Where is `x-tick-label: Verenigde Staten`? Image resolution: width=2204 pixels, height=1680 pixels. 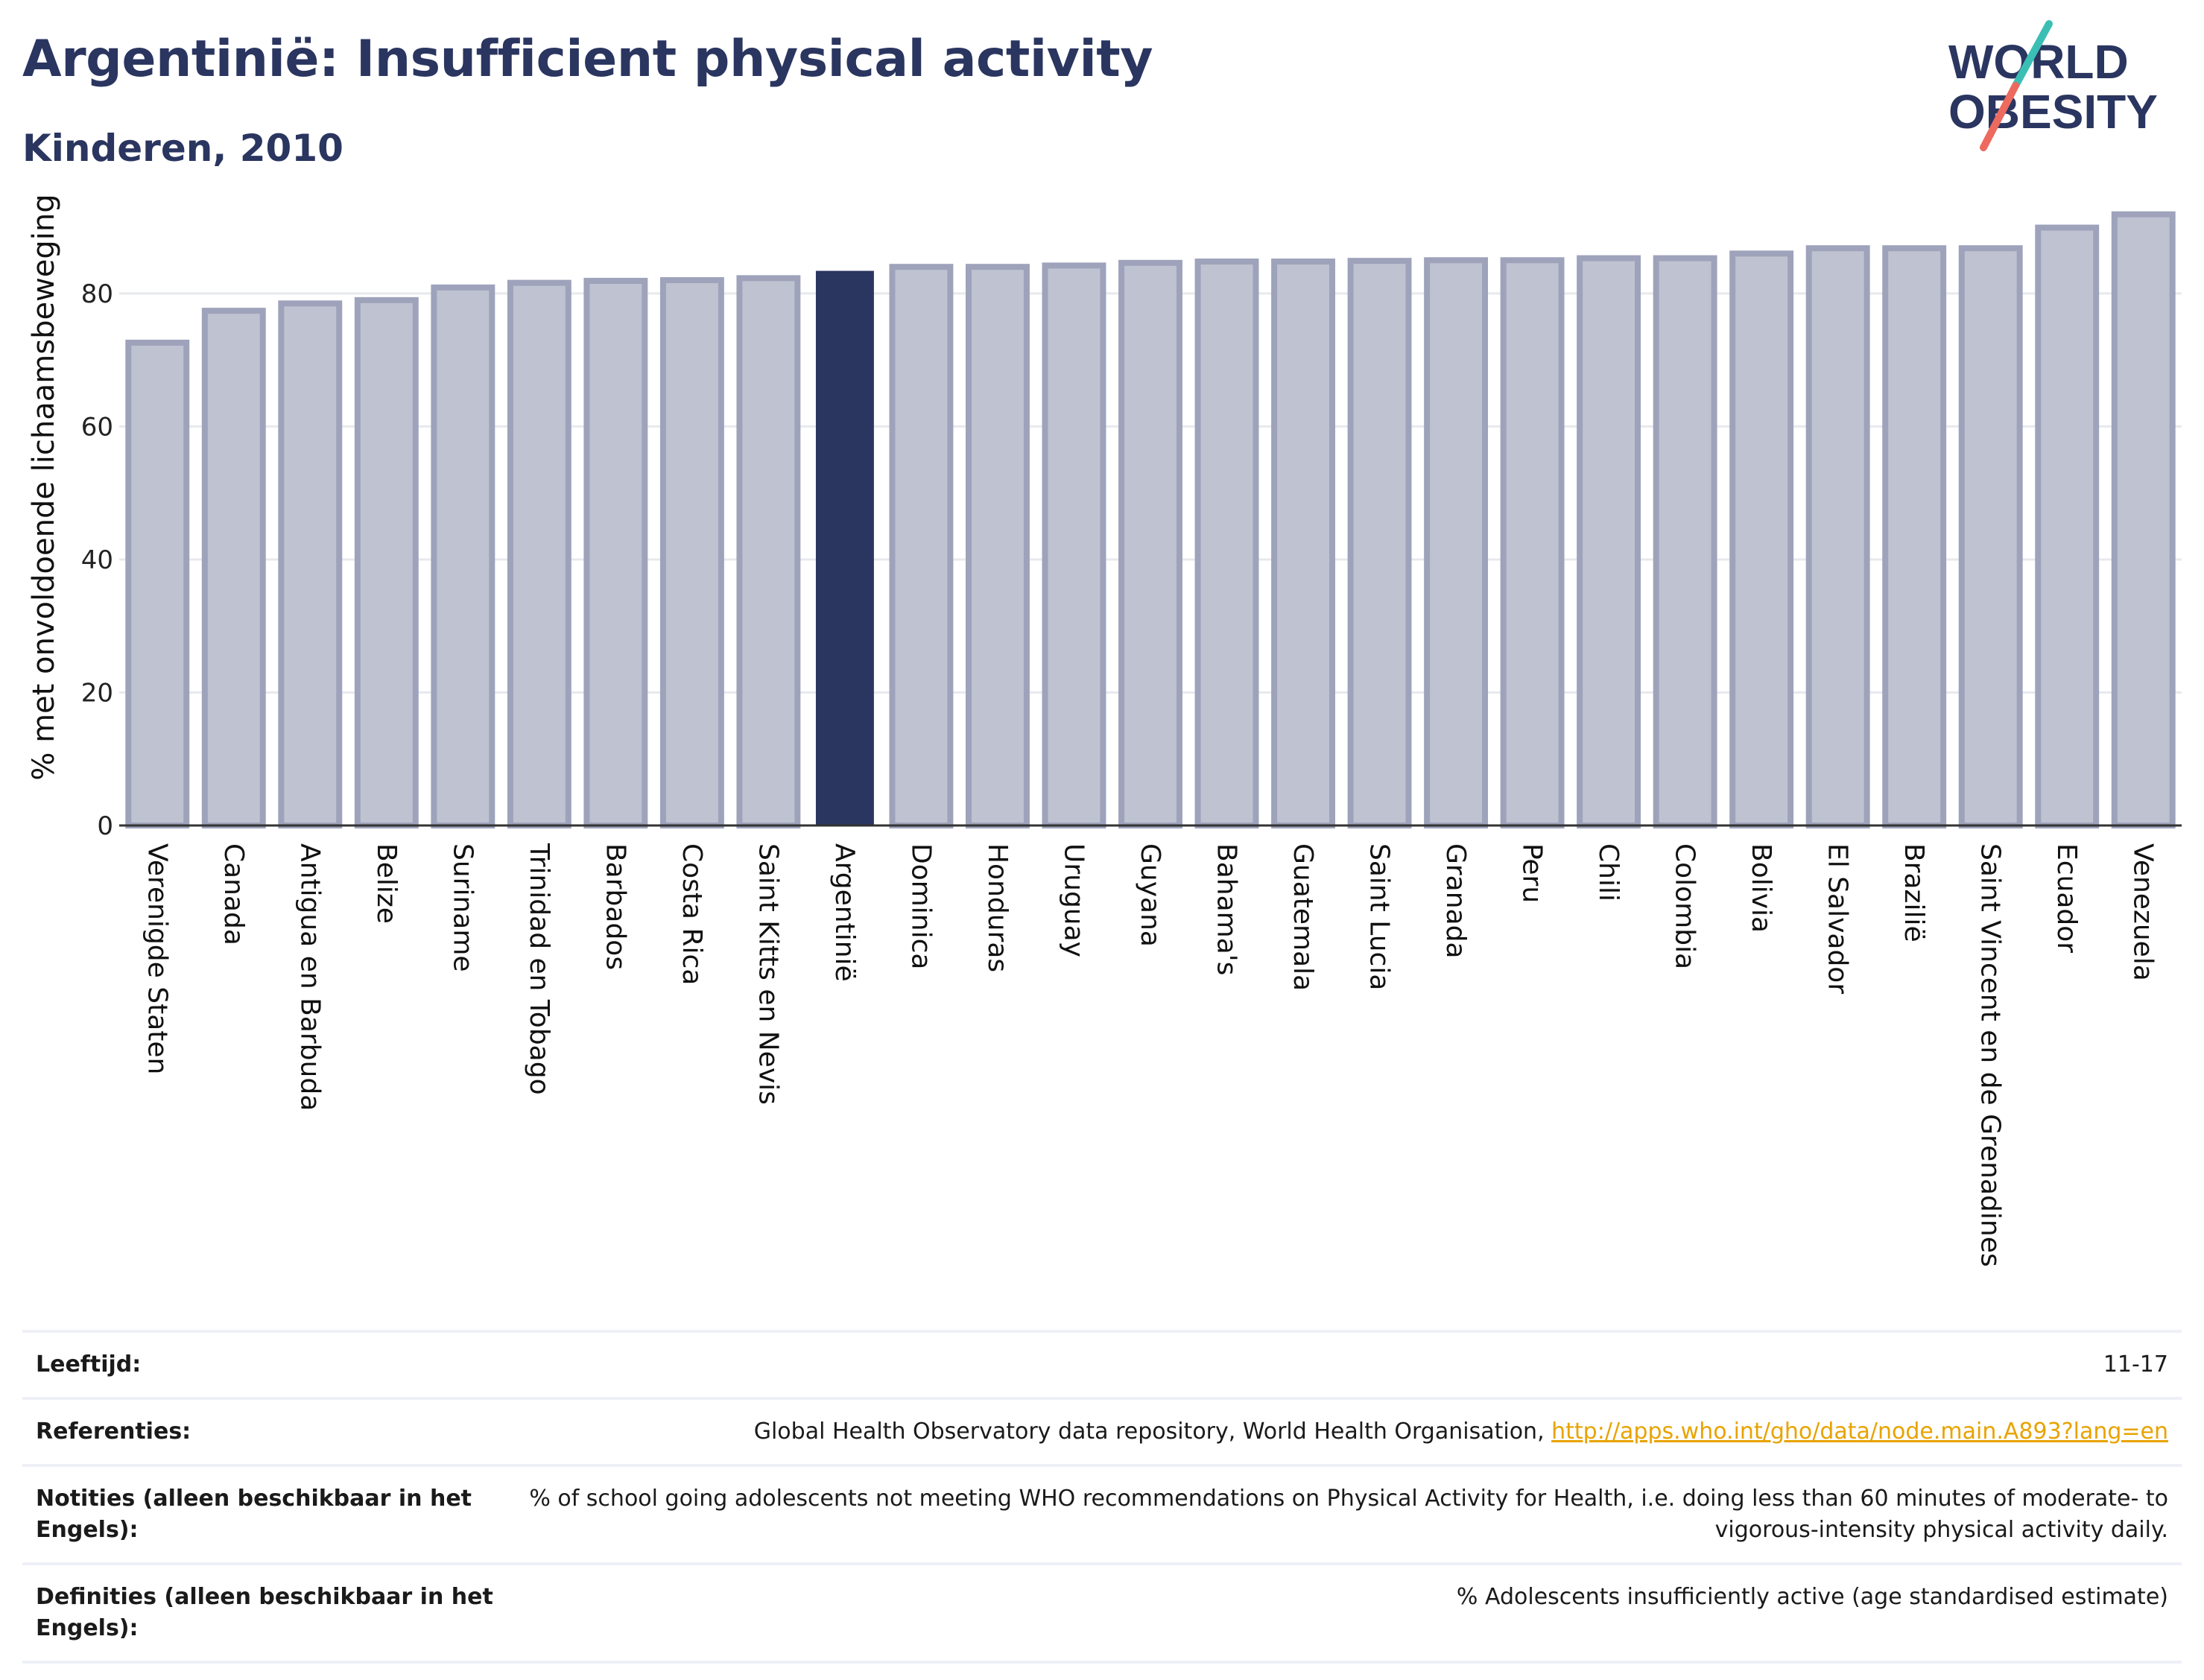
x-tick-label: Verenigde Staten is located at coordinates (157, 958).